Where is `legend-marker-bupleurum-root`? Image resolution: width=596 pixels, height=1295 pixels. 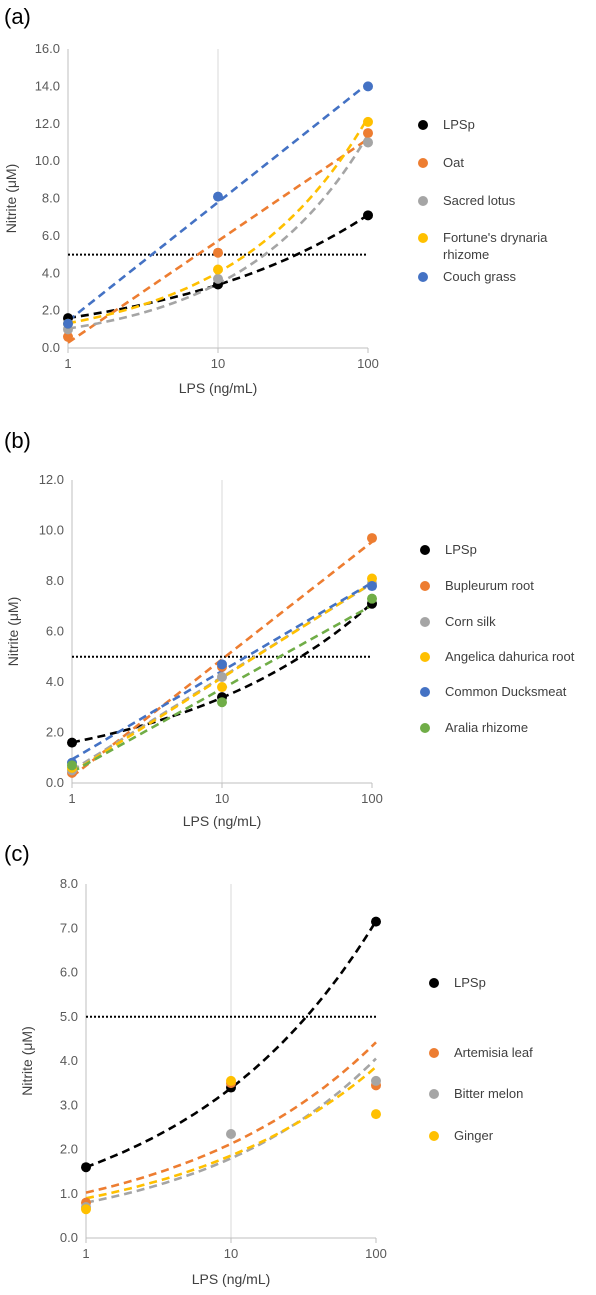 legend-marker-bupleurum-root is located at coordinates (425, 586).